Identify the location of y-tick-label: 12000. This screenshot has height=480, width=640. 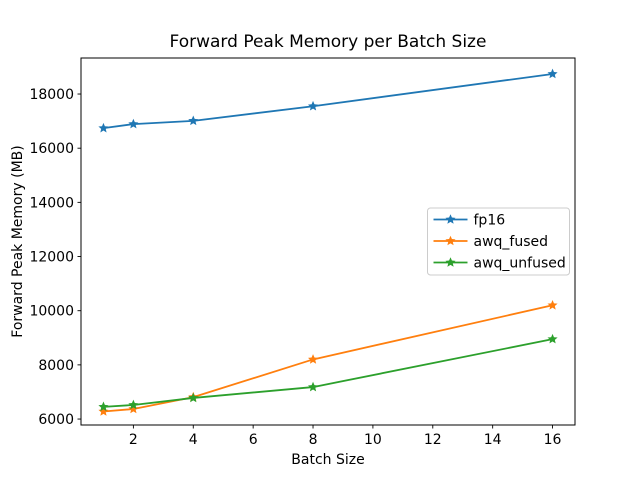
(51, 258).